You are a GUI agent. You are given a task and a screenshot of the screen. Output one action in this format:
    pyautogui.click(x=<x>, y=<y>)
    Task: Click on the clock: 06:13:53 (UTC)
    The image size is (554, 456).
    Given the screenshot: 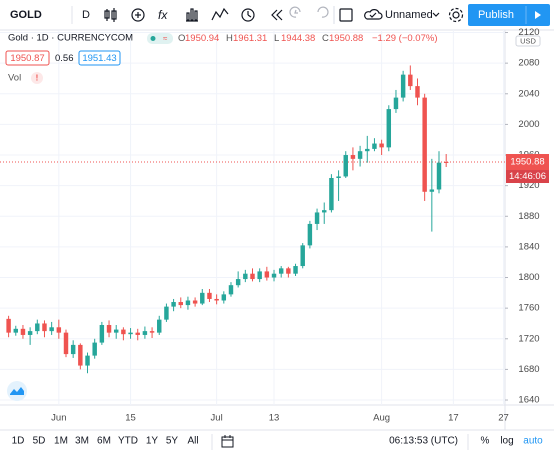 What is the action you would take?
    pyautogui.click(x=423, y=441)
    